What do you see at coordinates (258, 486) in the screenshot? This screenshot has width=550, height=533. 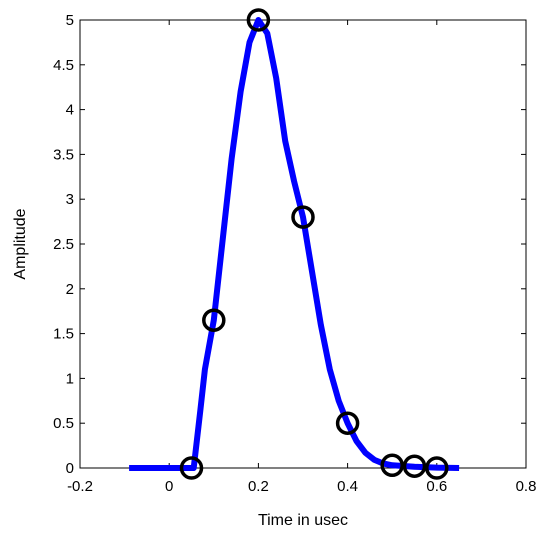 I see `x-tick-label-2: 0.2` at bounding box center [258, 486].